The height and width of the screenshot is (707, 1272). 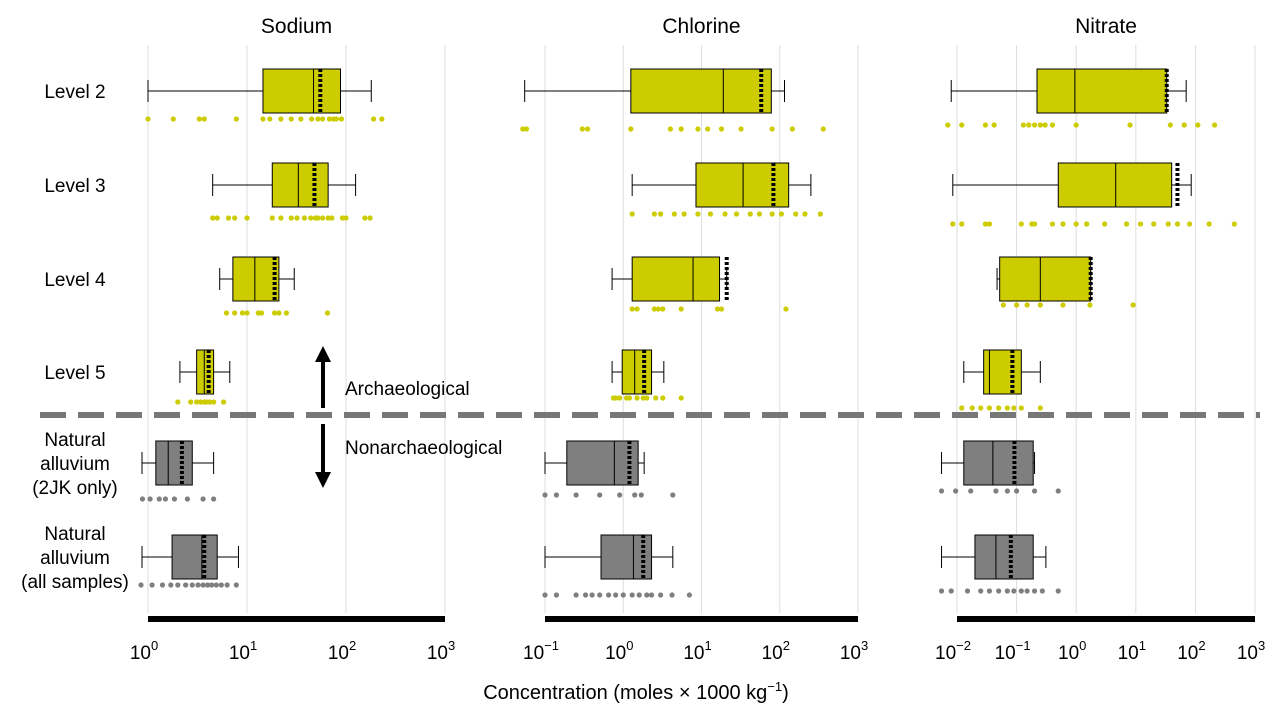 What do you see at coordinates (75, 464) in the screenshot?
I see `row-label: Natural alluvium (2JK only)` at bounding box center [75, 464].